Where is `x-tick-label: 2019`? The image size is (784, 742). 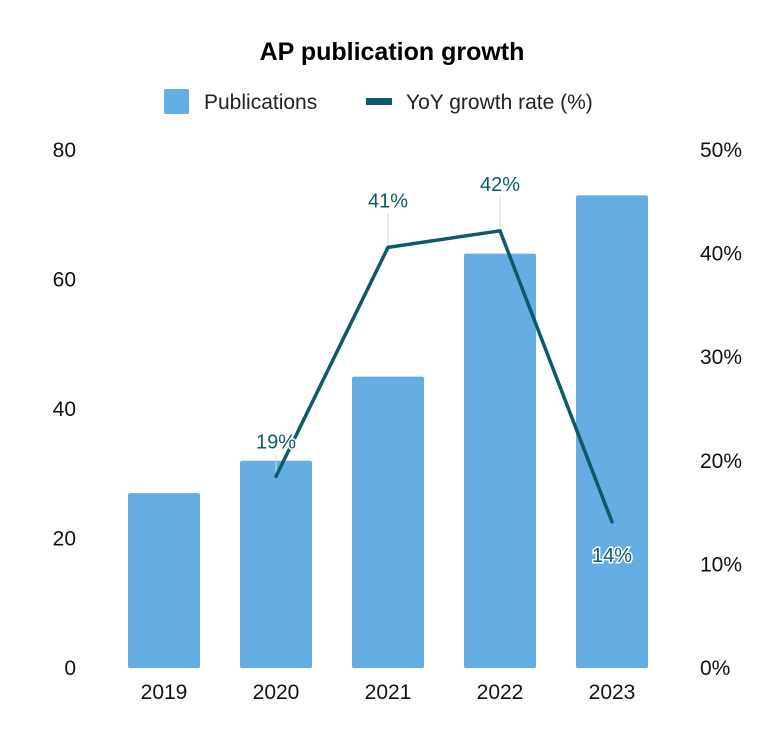
x-tick-label: 2019 is located at coordinates (164, 692).